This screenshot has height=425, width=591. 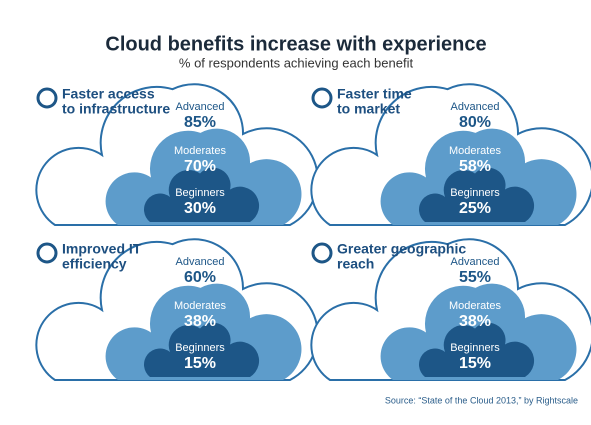 I want to click on panel-title: Faster access, so click(x=108, y=94).